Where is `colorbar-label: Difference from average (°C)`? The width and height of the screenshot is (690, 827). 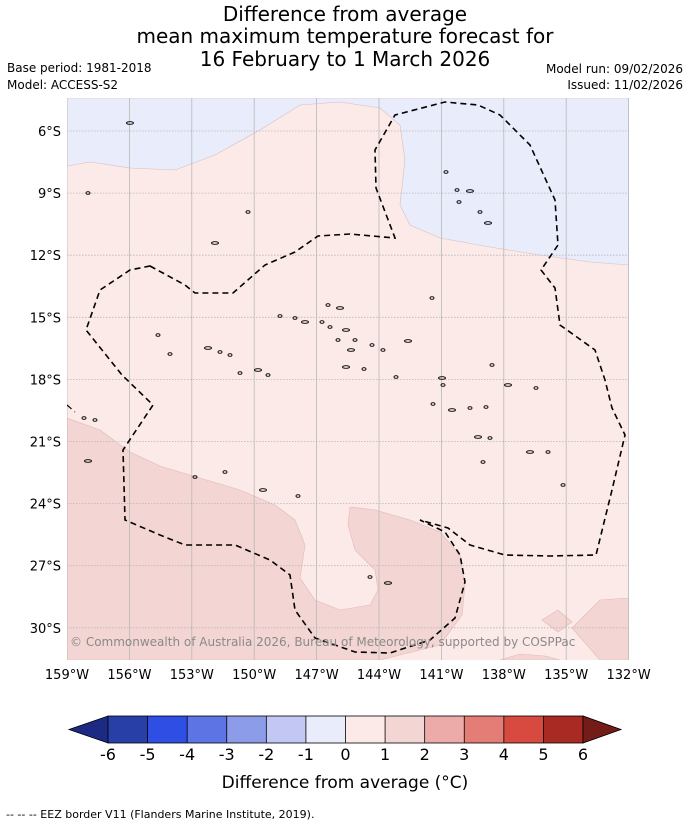 colorbar-label: Difference from average (°C) is located at coordinates (345, 783).